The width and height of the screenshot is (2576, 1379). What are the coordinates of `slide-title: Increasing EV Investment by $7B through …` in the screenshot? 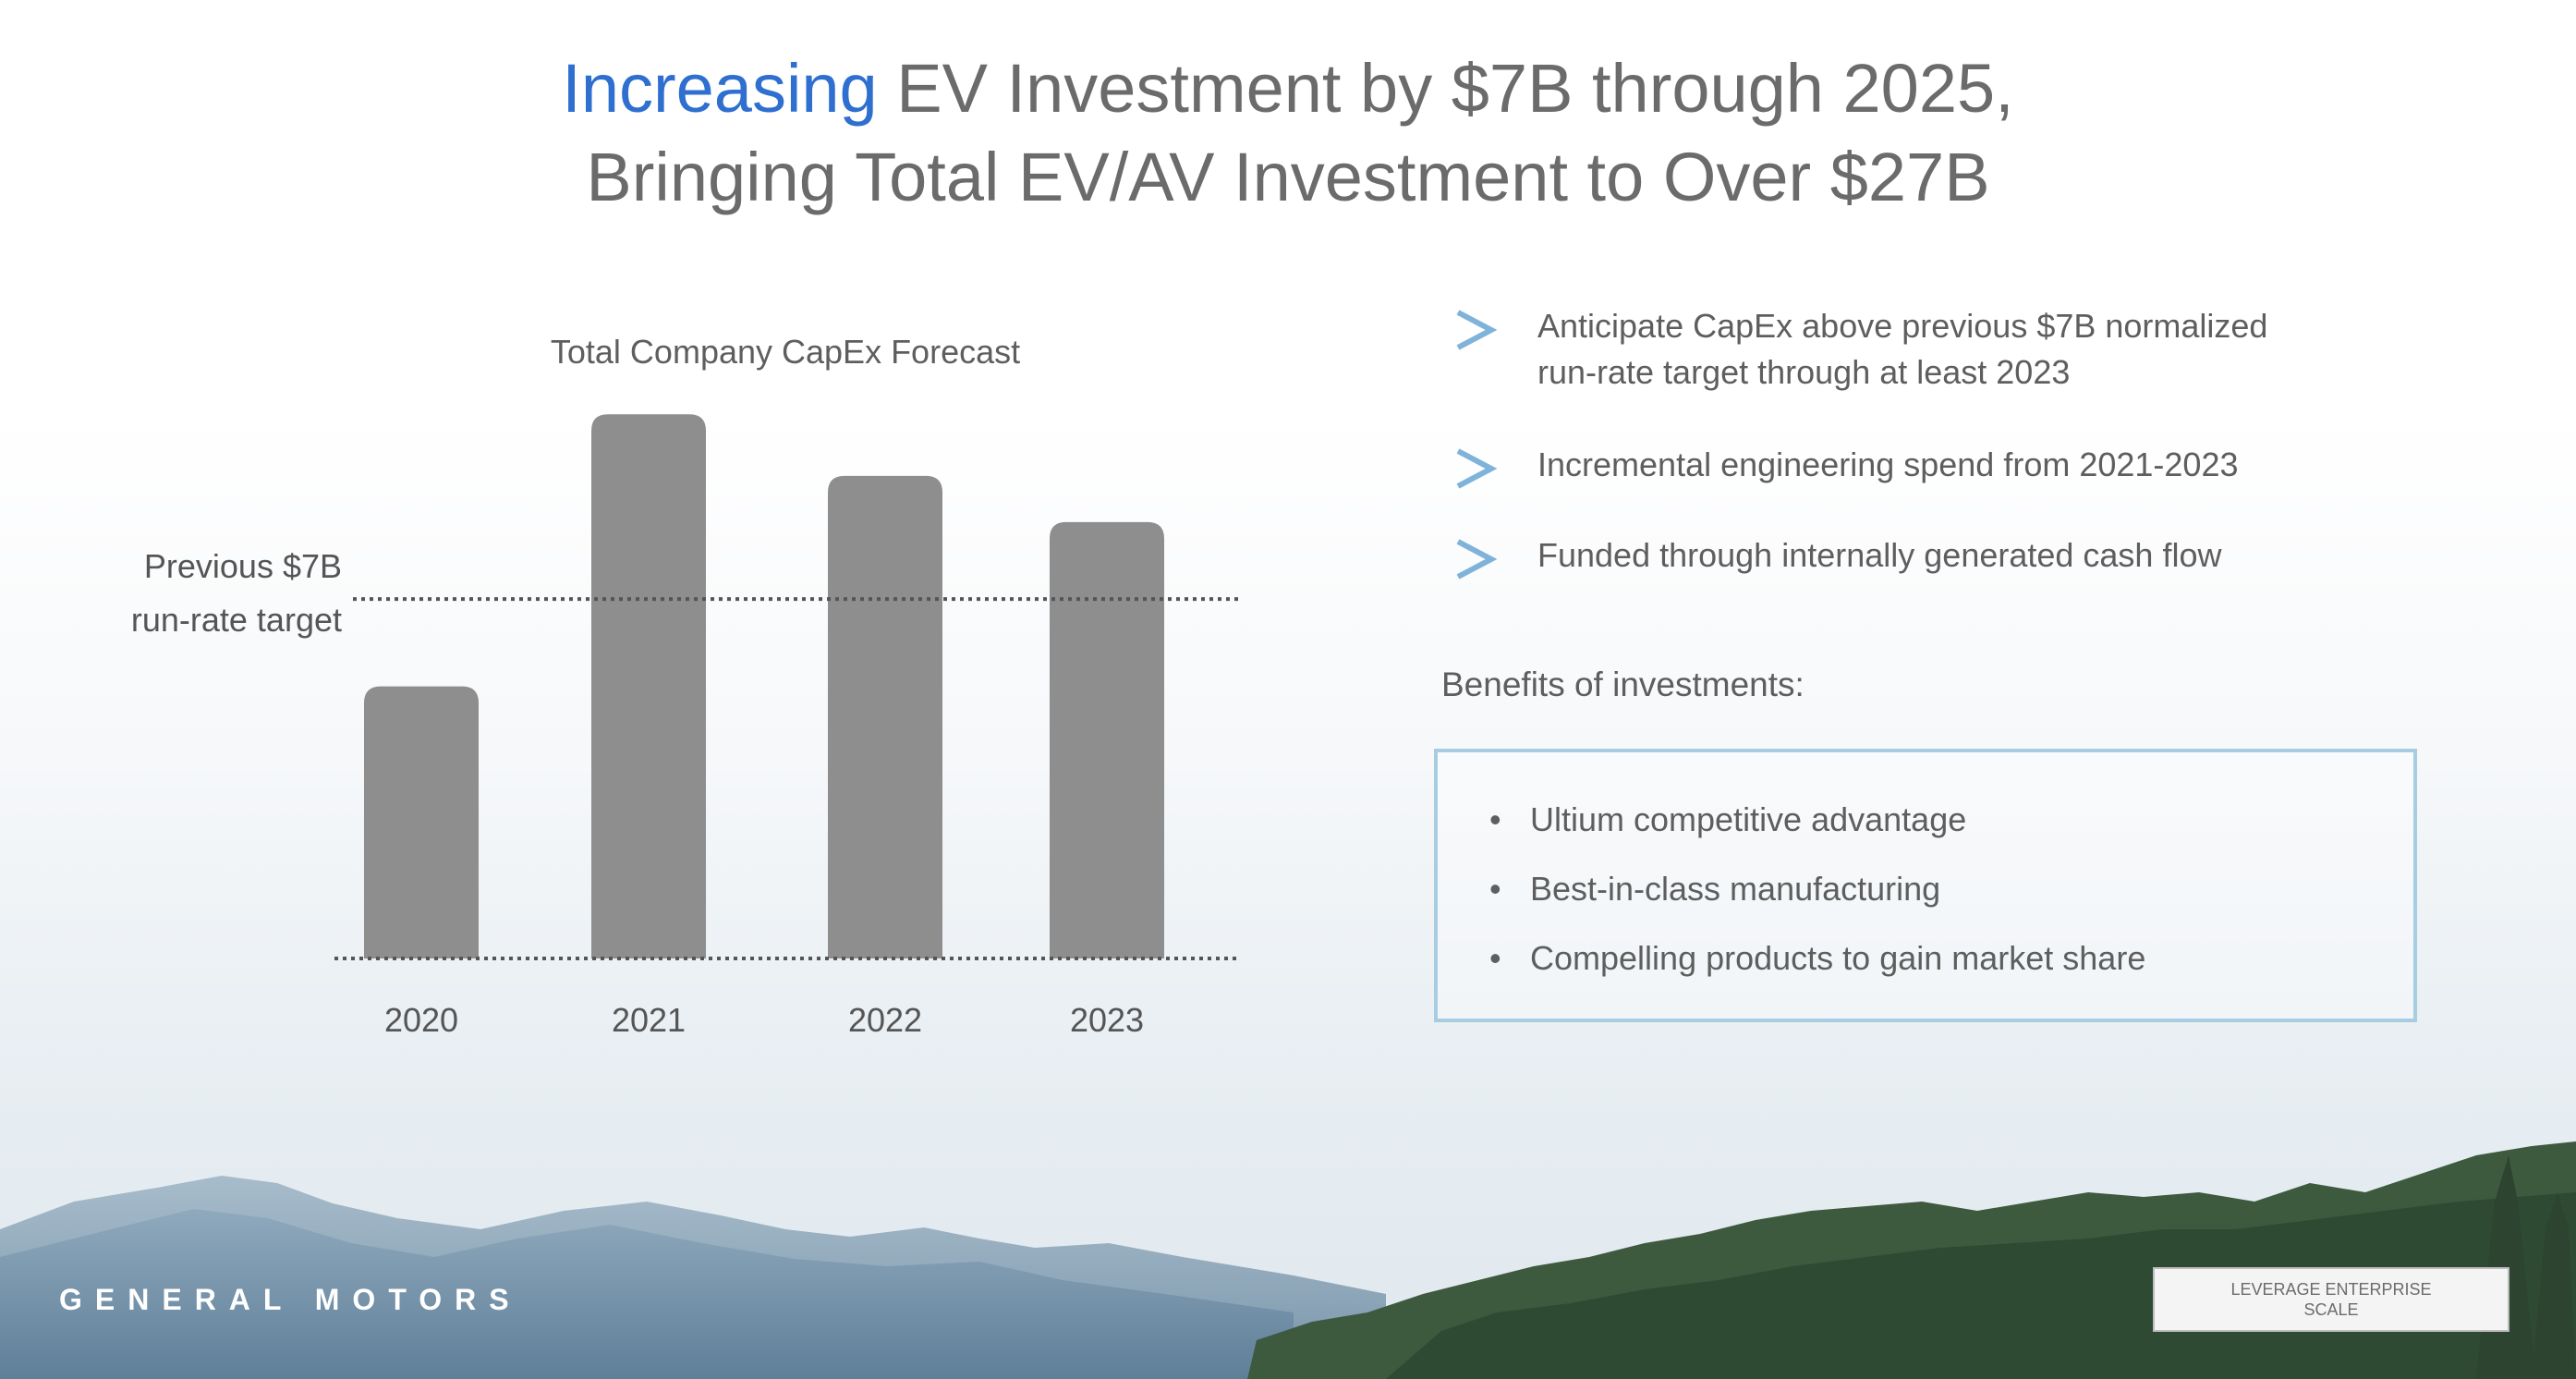 It's located at (1288, 133).